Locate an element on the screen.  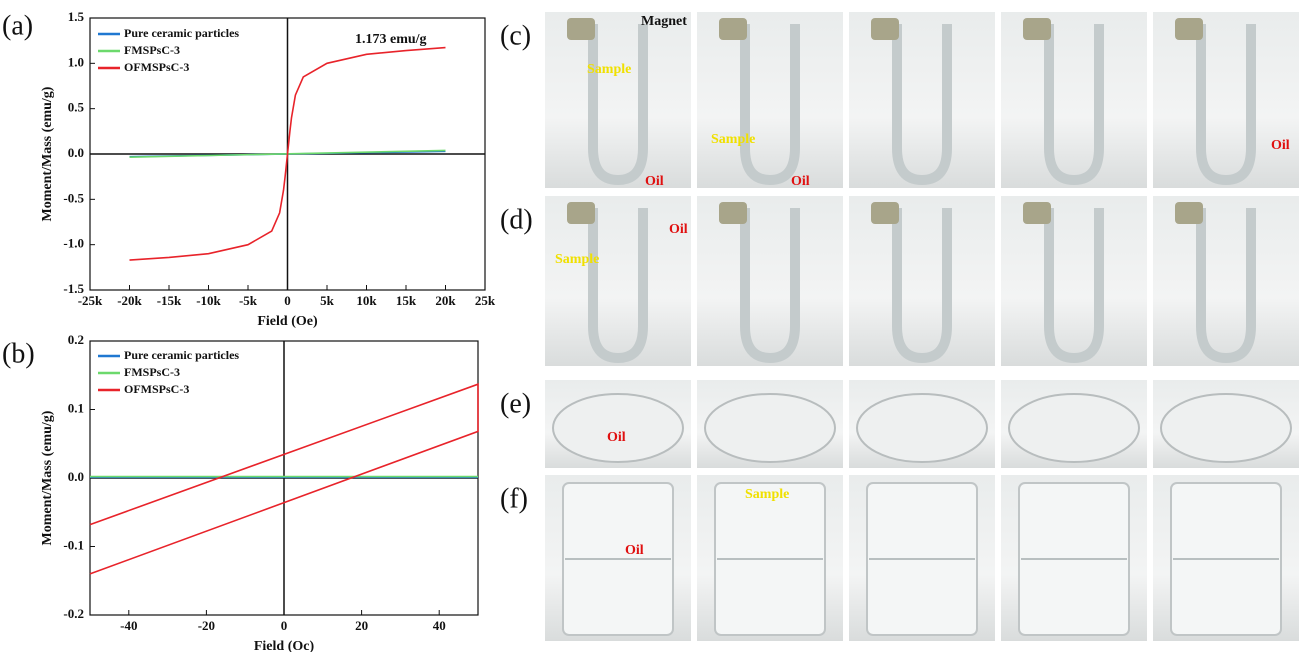
x-tick-label: -40 is located at coordinates (128, 625).